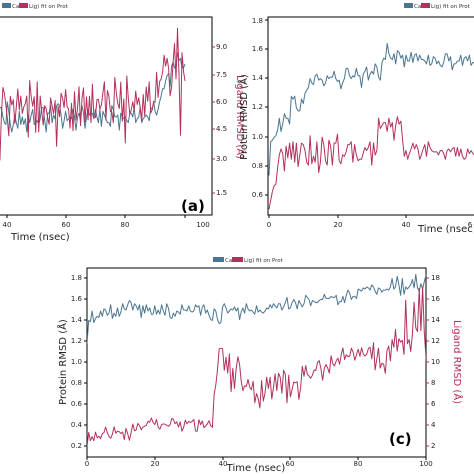 The height and width of the screenshot is (474, 474). Describe the element at coordinates (258, 78) in the screenshot. I see `panel-b-y-tick-label: 1.4` at that location.